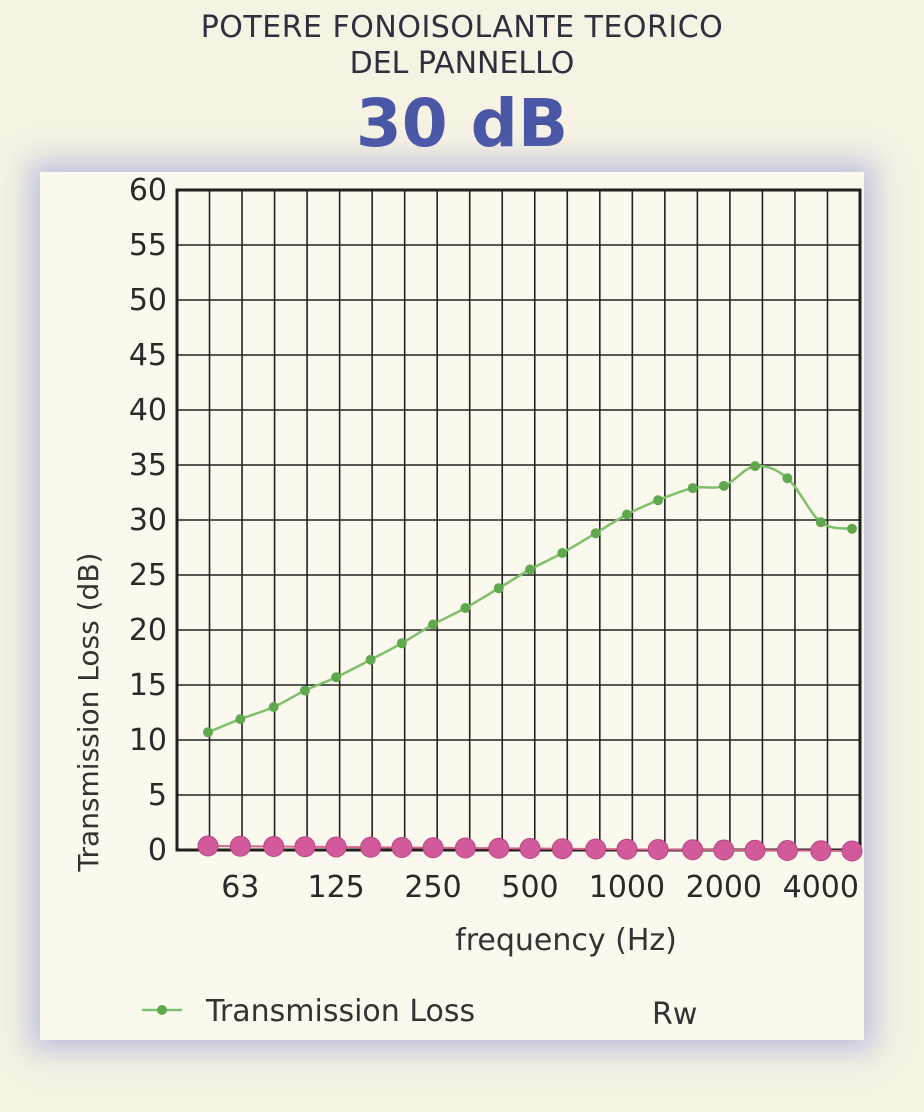  What do you see at coordinates (162, 1010) in the screenshot?
I see `legend-tl-marker` at bounding box center [162, 1010].